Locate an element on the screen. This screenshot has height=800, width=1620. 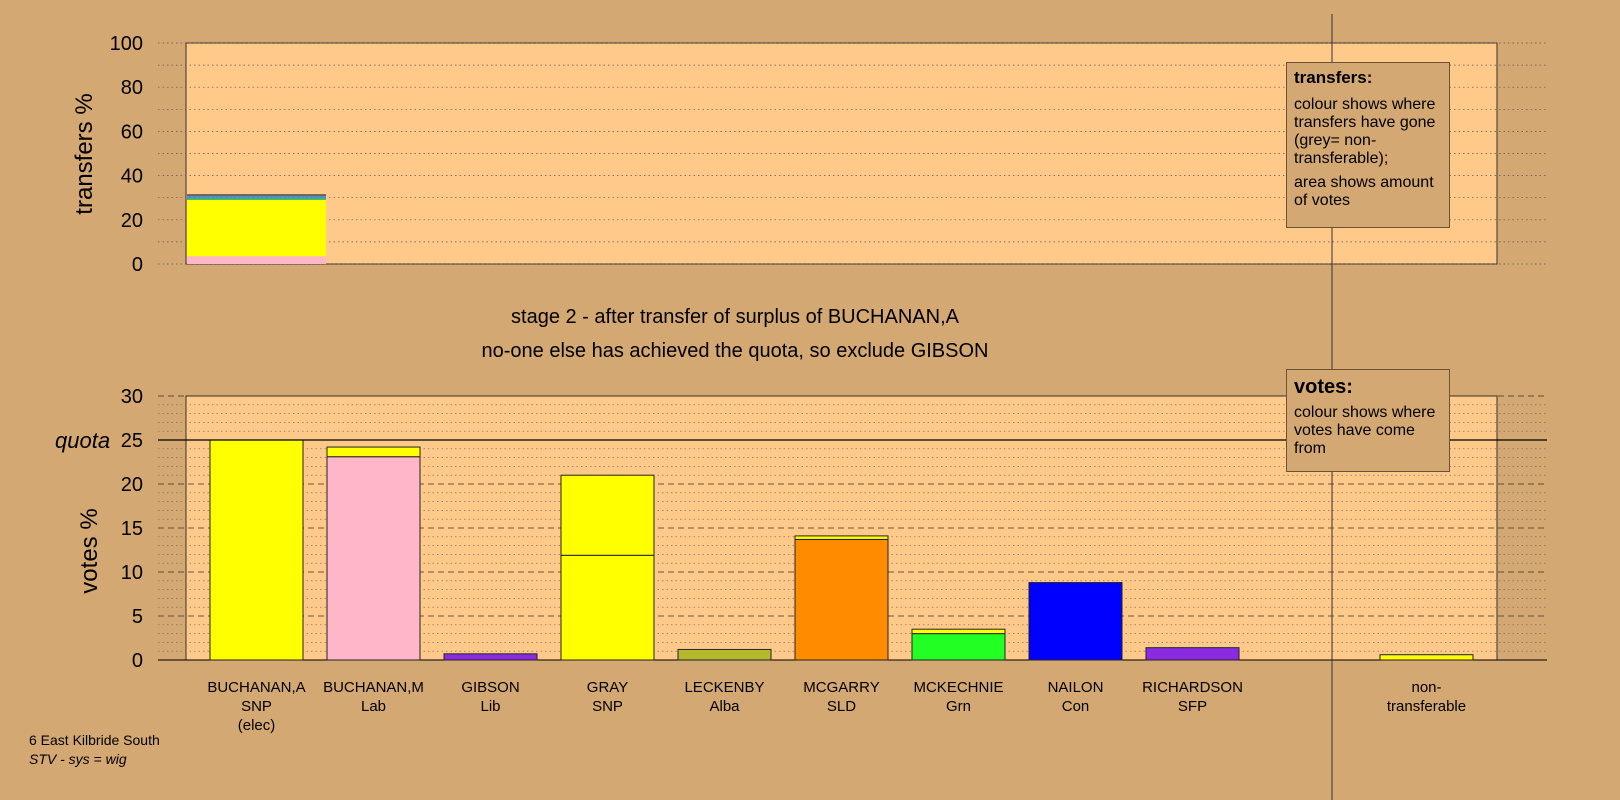
candidate-label: MCGARRY is located at coordinates (841, 687).